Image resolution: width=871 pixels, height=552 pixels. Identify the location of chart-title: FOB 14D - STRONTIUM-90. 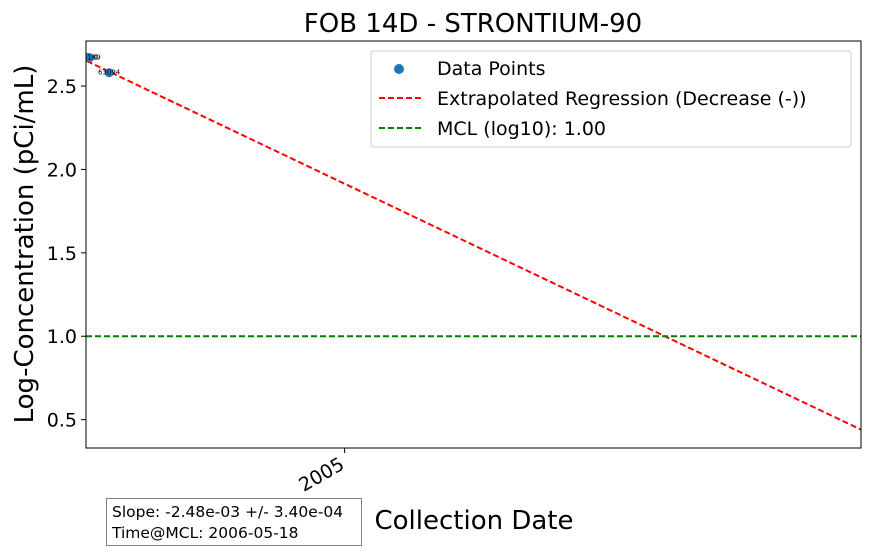
(473, 24).